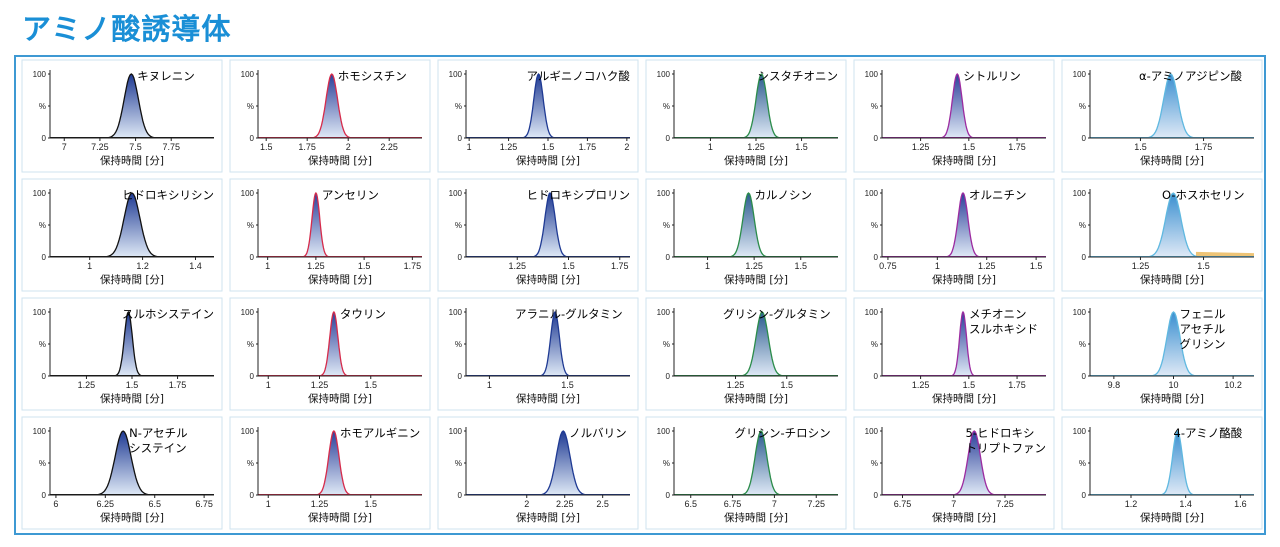  I want to click on baseline-noise-area, so click(1224, 254).